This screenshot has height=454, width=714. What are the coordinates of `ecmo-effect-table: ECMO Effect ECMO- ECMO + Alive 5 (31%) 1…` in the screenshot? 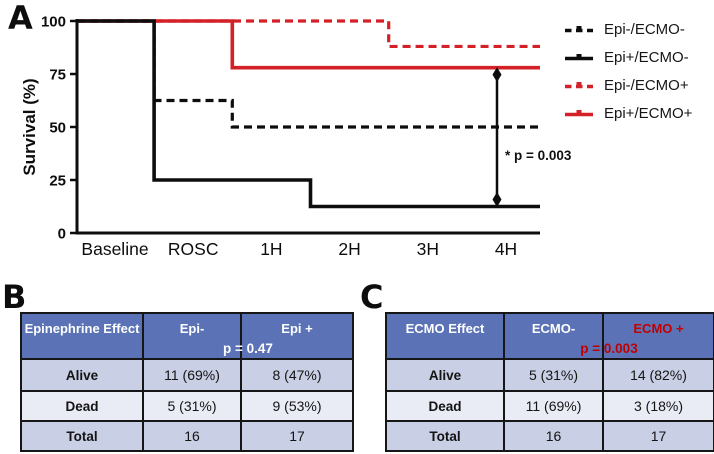 It's located at (549, 382).